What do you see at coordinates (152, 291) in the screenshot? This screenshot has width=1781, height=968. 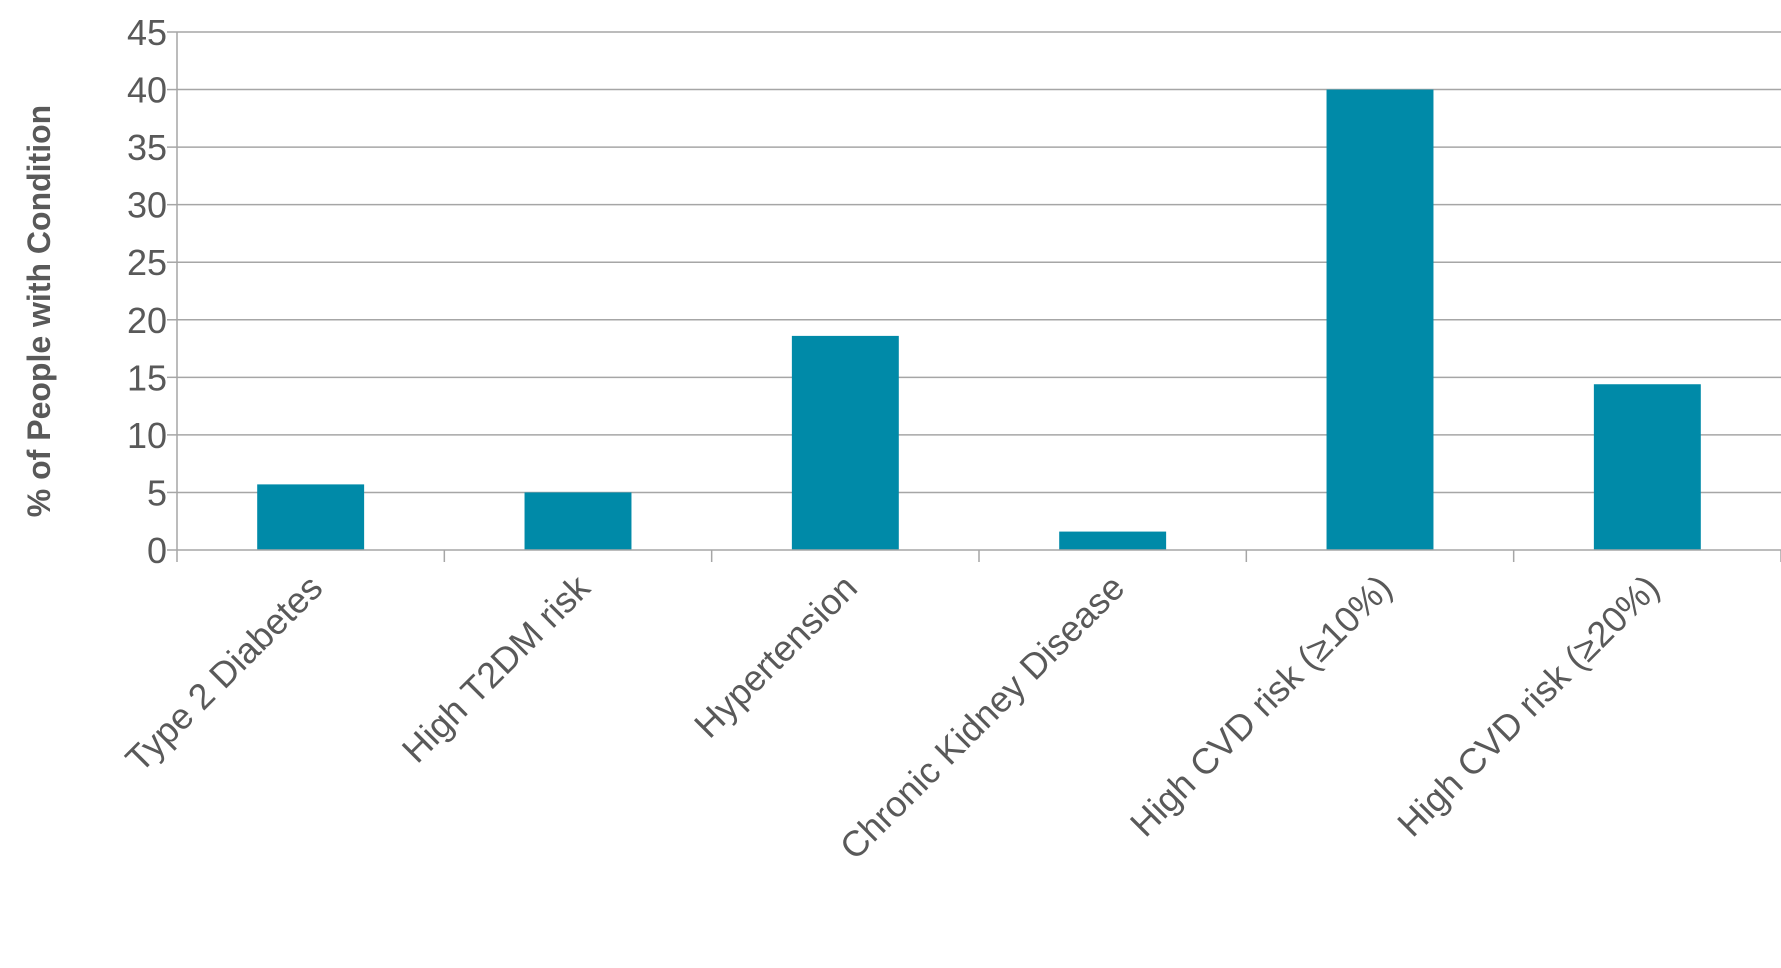 I see `y-axis-ticks: 0 5 10 15 20 25 30 35 40 45` at bounding box center [152, 291].